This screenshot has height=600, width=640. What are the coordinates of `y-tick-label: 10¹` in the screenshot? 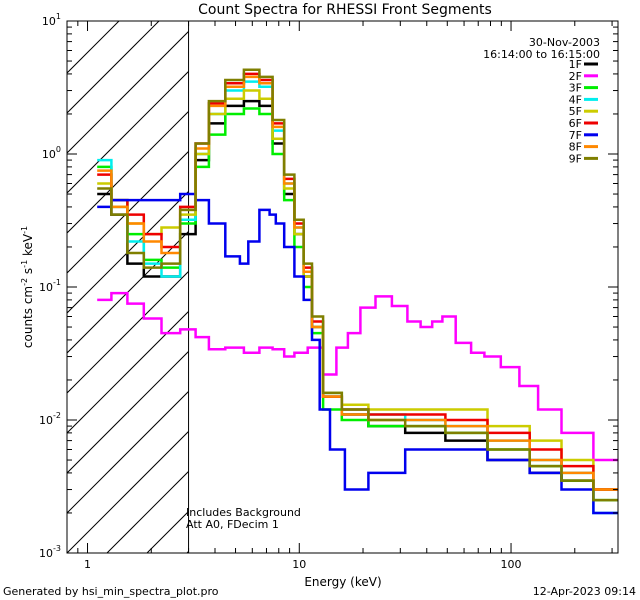 It's located at (51, 20).